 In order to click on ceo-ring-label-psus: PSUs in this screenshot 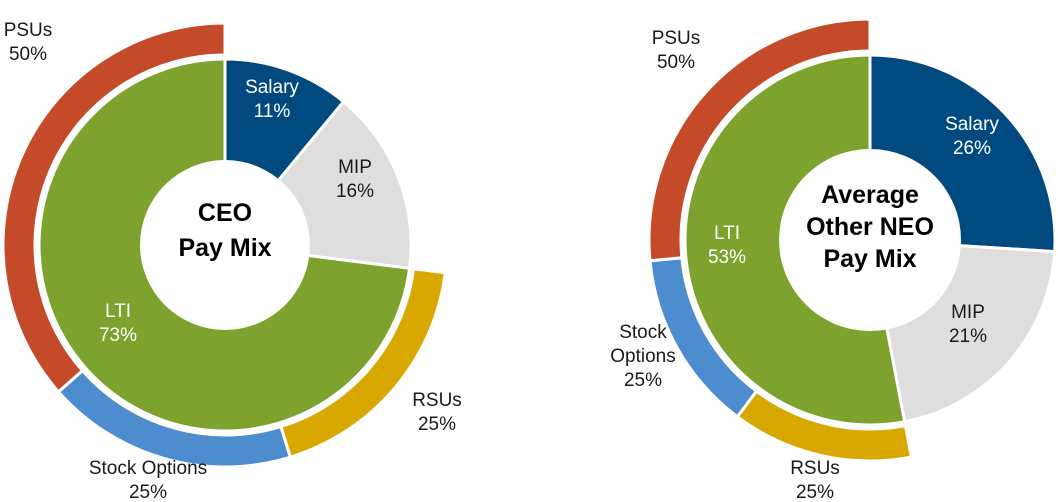, I will do `click(28, 30)`.